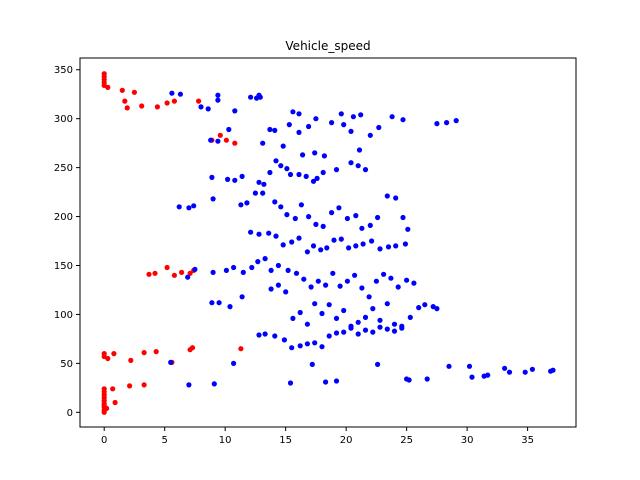  I want to click on x-tick-label: 20, so click(346, 440).